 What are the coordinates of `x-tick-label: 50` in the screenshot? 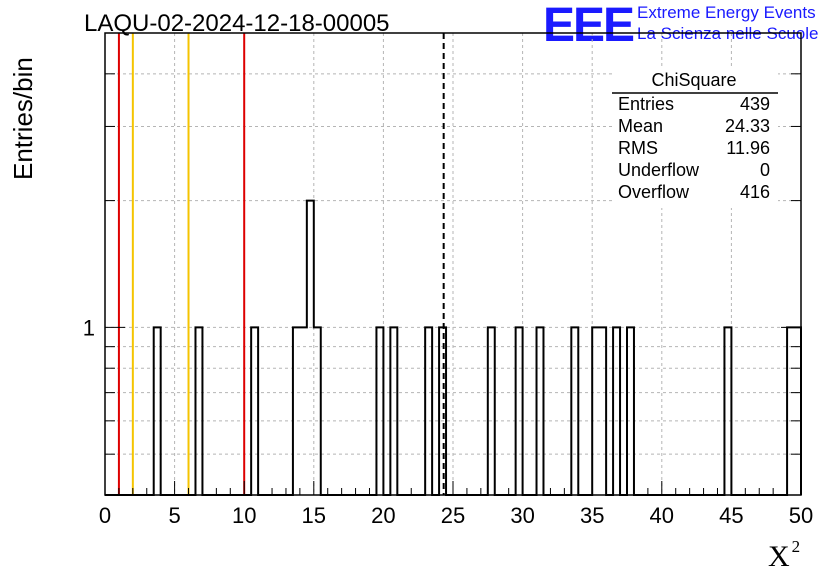 It's located at (801, 515).